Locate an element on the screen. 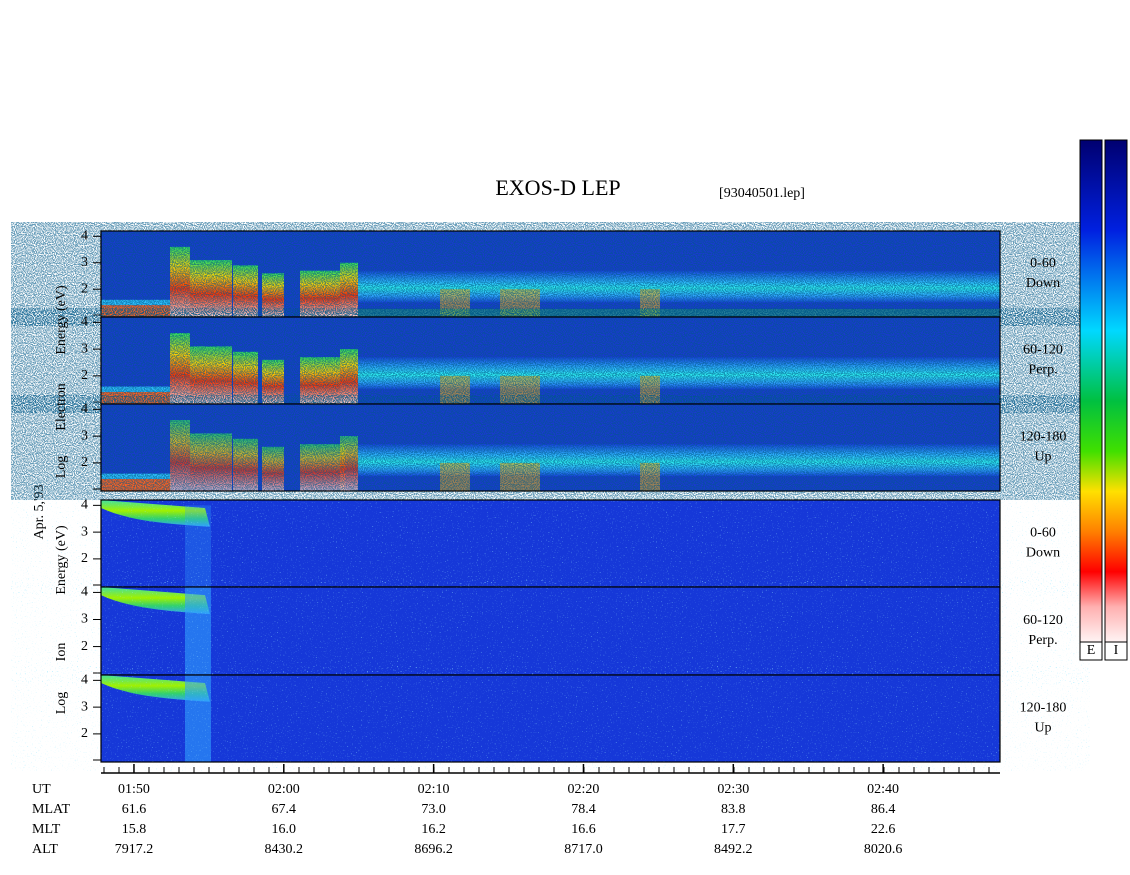 This screenshot has width=1130, height=875. orbit-value: 8492.2 is located at coordinates (733, 849).